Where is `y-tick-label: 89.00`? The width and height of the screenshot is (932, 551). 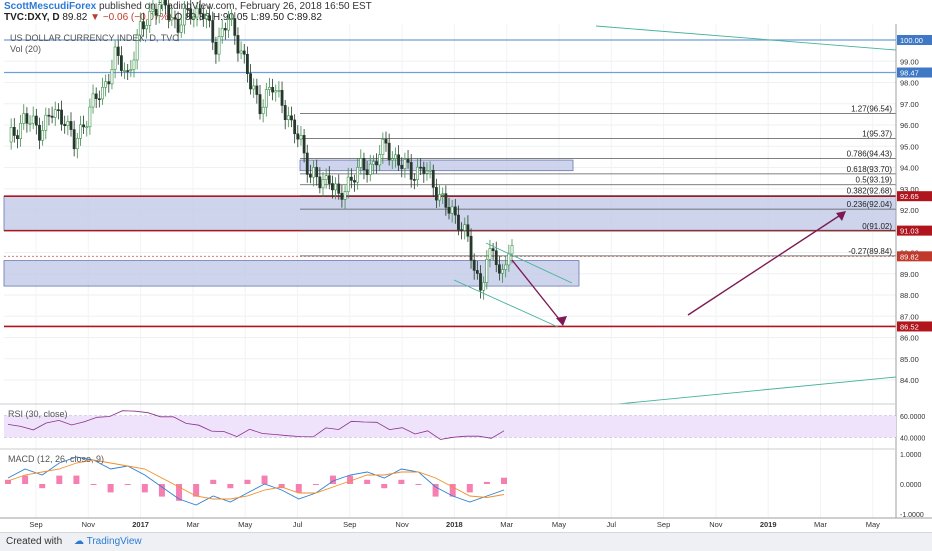 y-tick-label: 89.00 is located at coordinates (909, 274).